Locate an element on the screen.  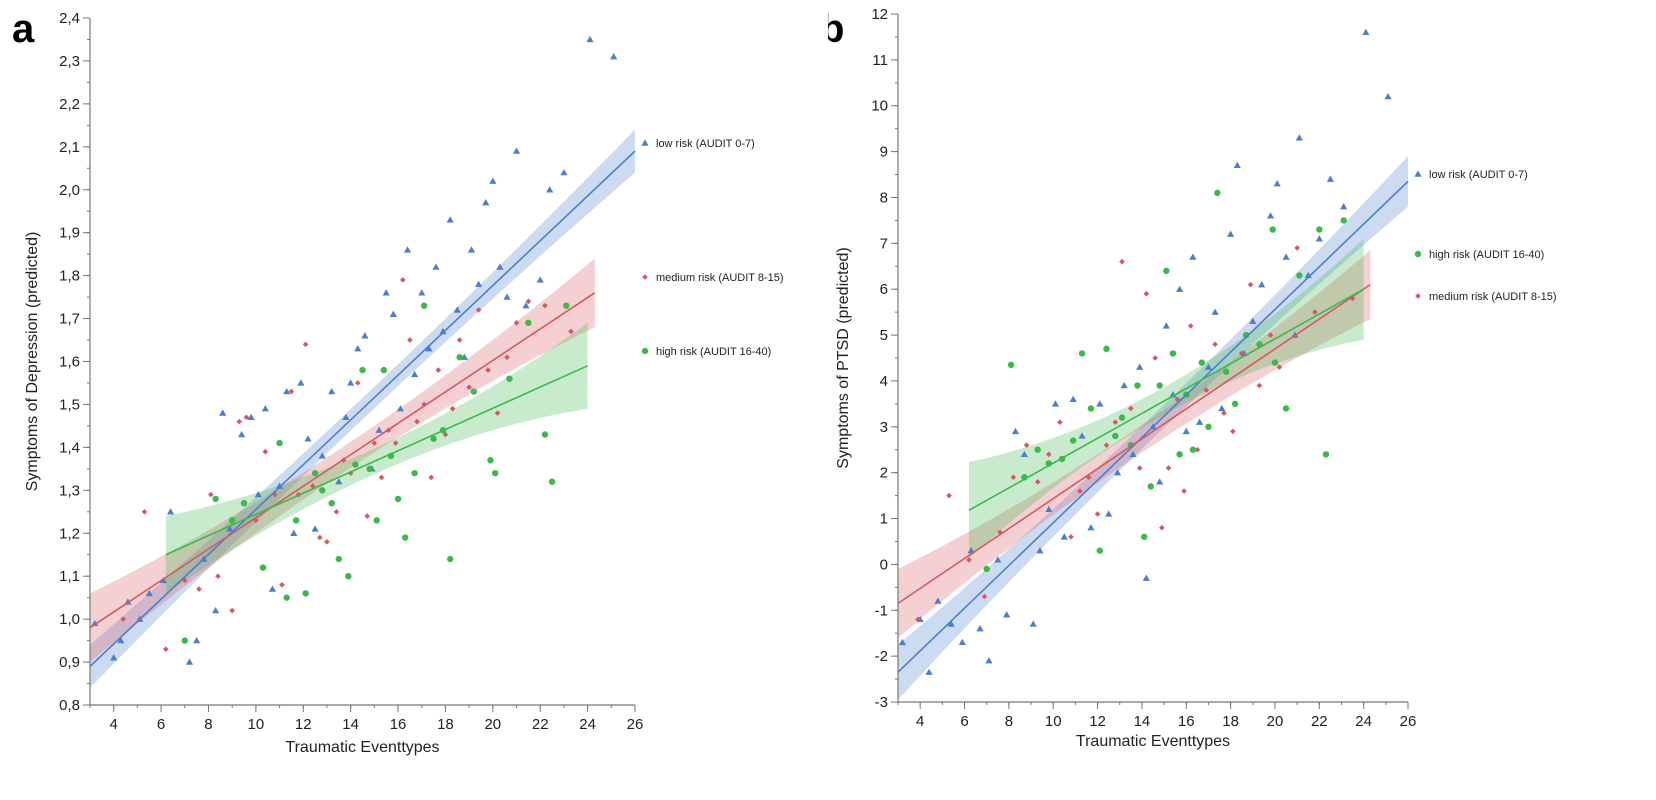
y-tick-label: 0,9 is located at coordinates (69, 662).